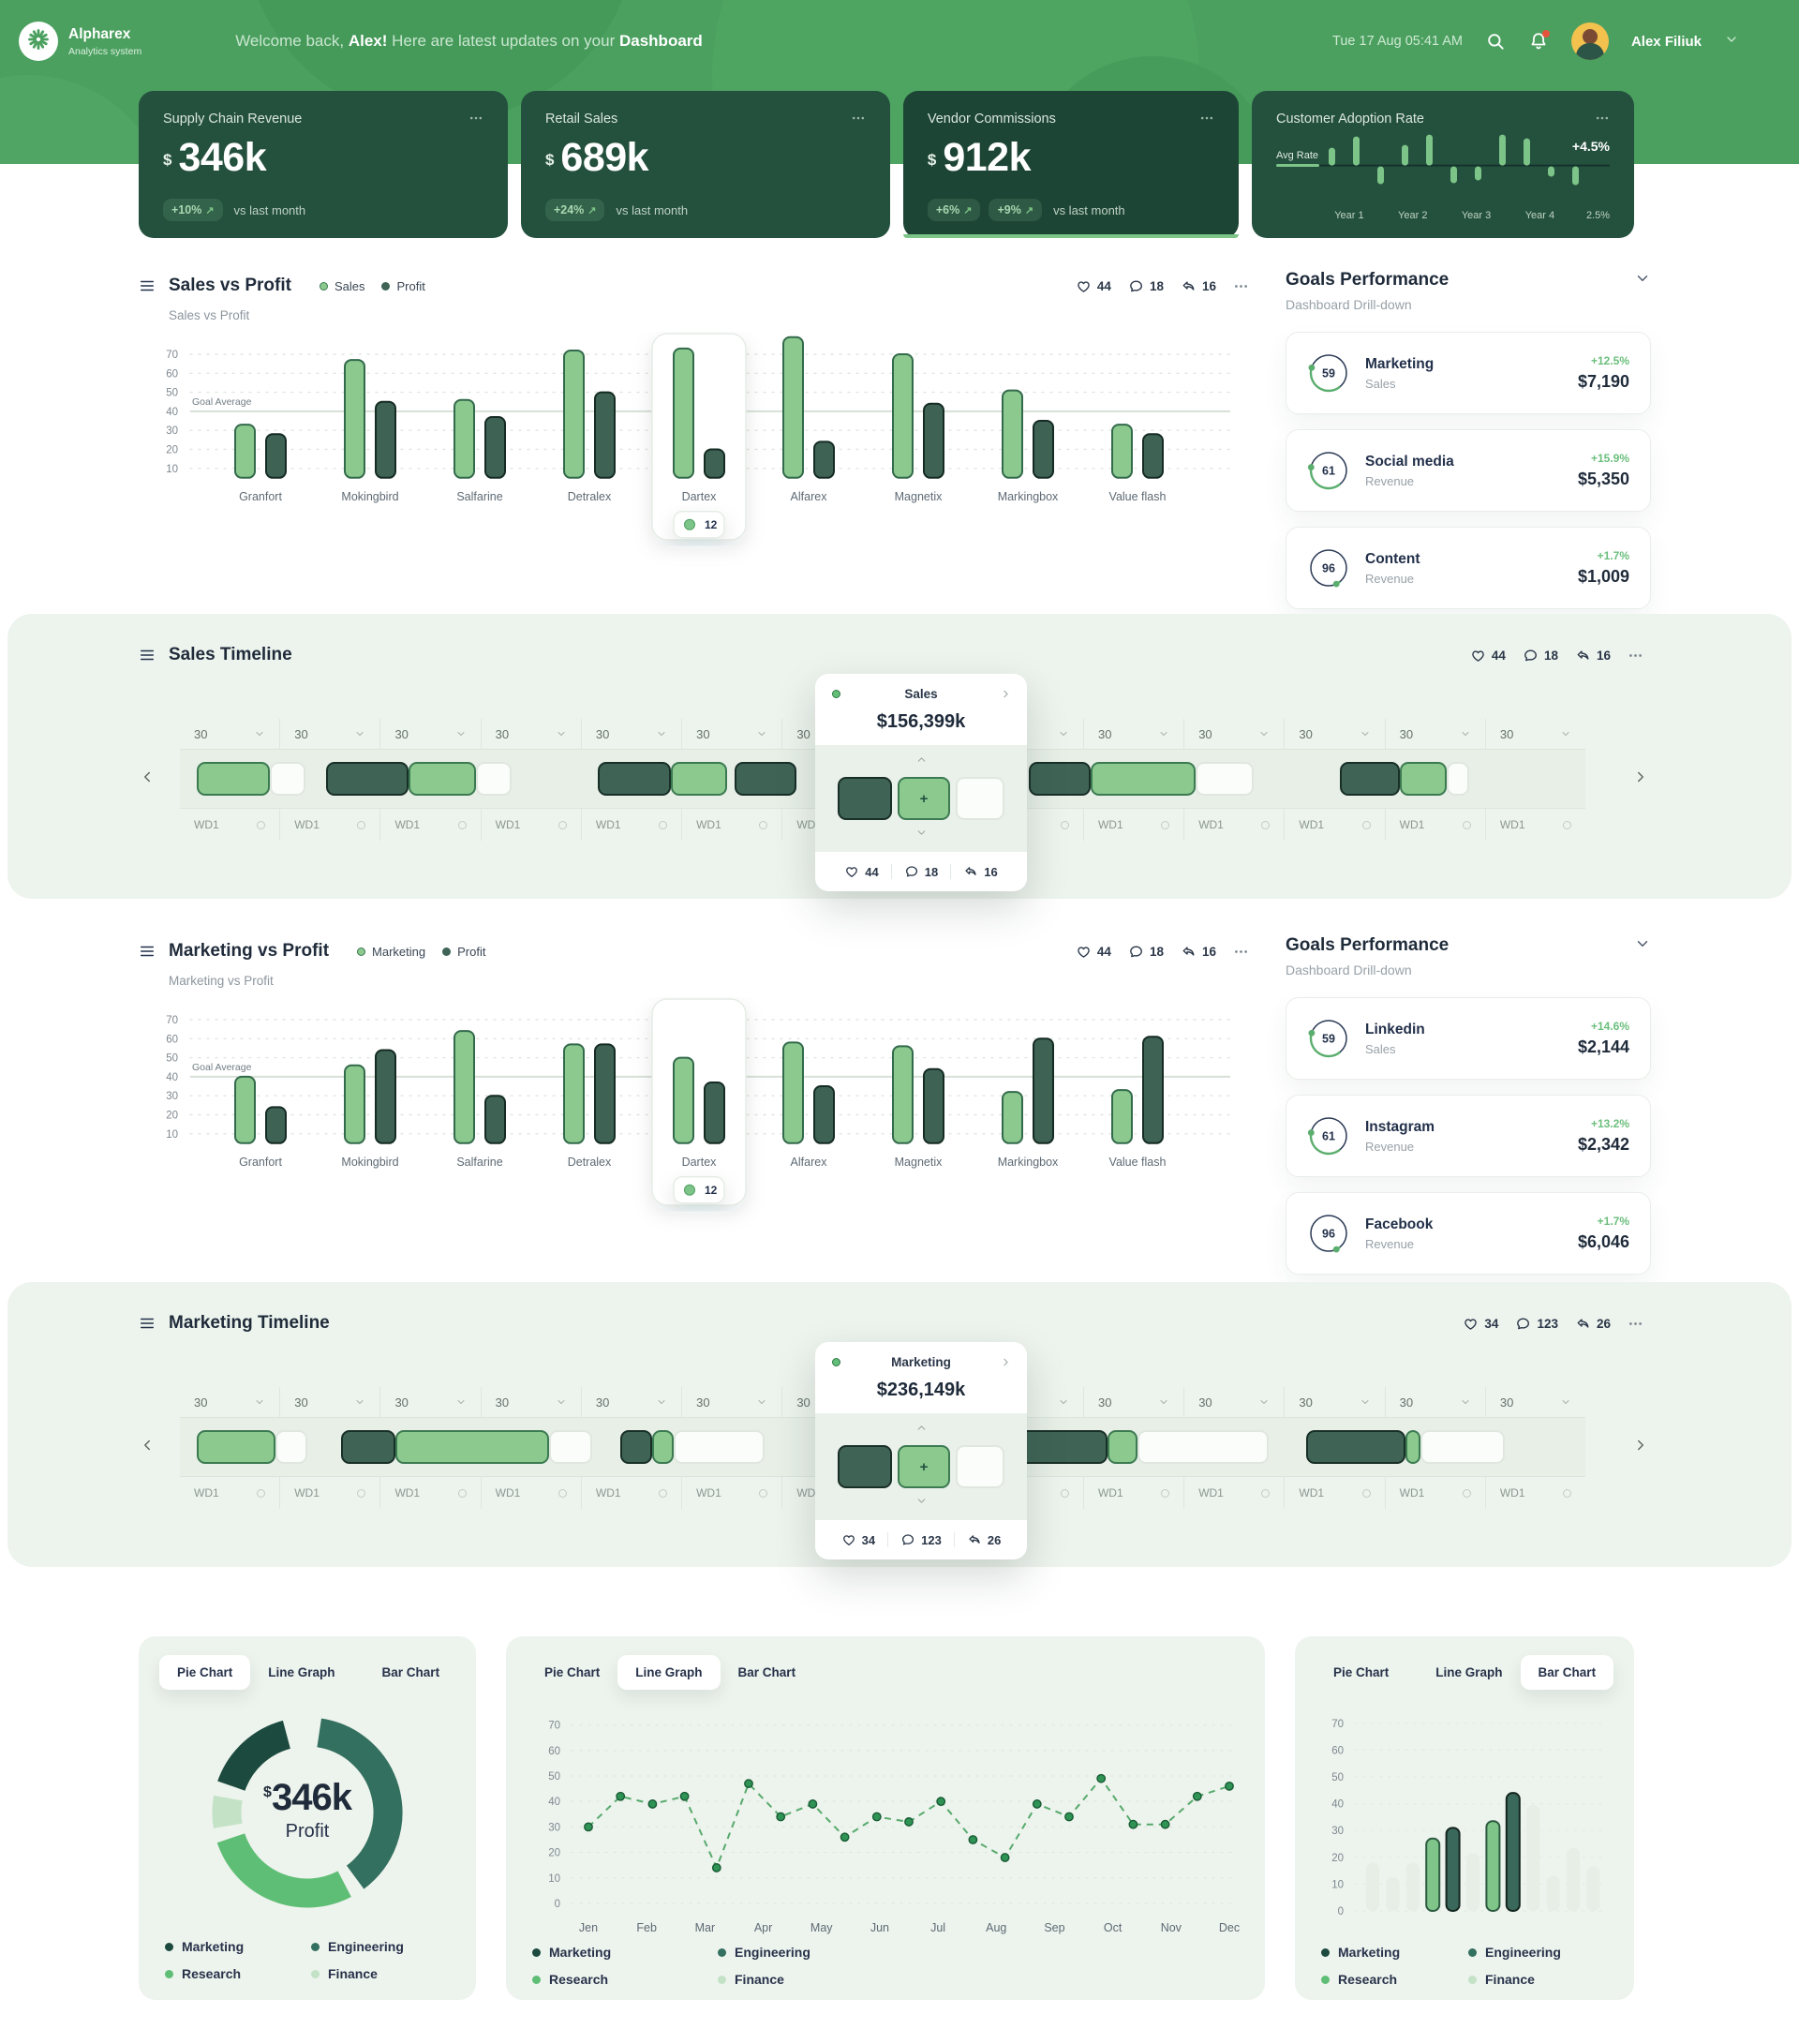 The image size is (1799, 2044). What do you see at coordinates (1539, 41) in the screenshot?
I see `notifications-bell-icon` at bounding box center [1539, 41].